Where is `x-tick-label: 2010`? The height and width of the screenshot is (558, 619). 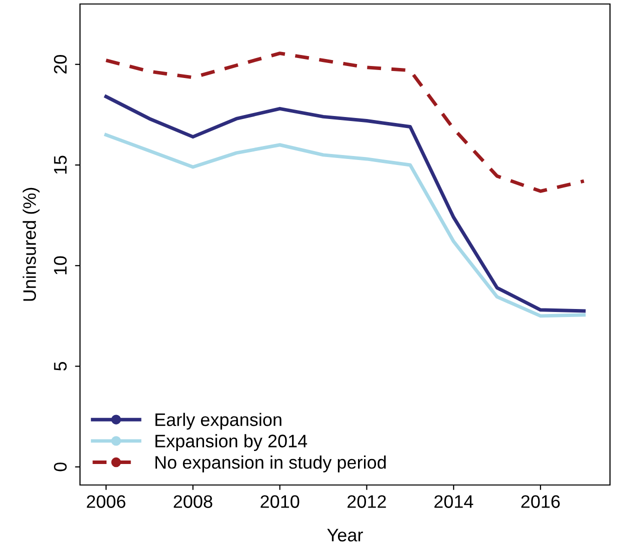
x-tick-label: 2010 is located at coordinates (280, 501).